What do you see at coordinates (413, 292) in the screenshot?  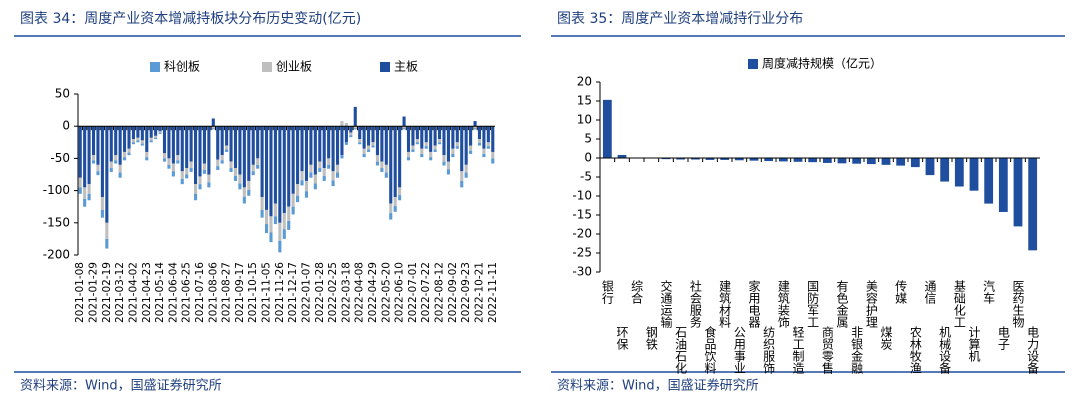 I see `x-tick-label: 2022-07-01` at bounding box center [413, 292].